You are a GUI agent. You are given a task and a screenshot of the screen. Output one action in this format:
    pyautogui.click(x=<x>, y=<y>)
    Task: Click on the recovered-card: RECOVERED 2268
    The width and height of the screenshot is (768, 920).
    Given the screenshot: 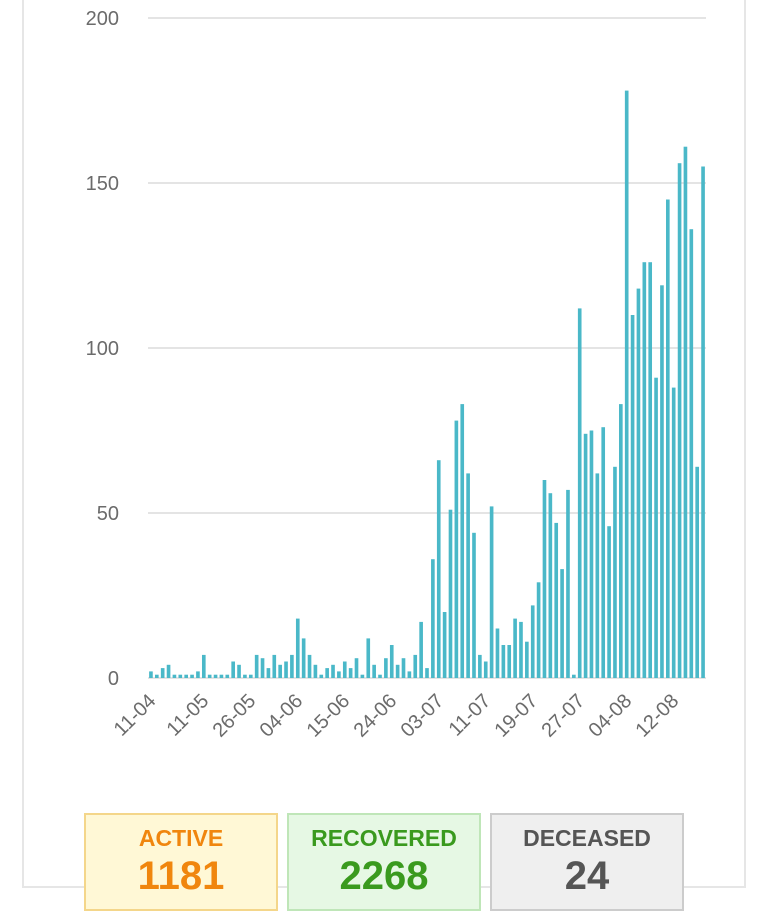 What is the action you would take?
    pyautogui.click(x=384, y=862)
    